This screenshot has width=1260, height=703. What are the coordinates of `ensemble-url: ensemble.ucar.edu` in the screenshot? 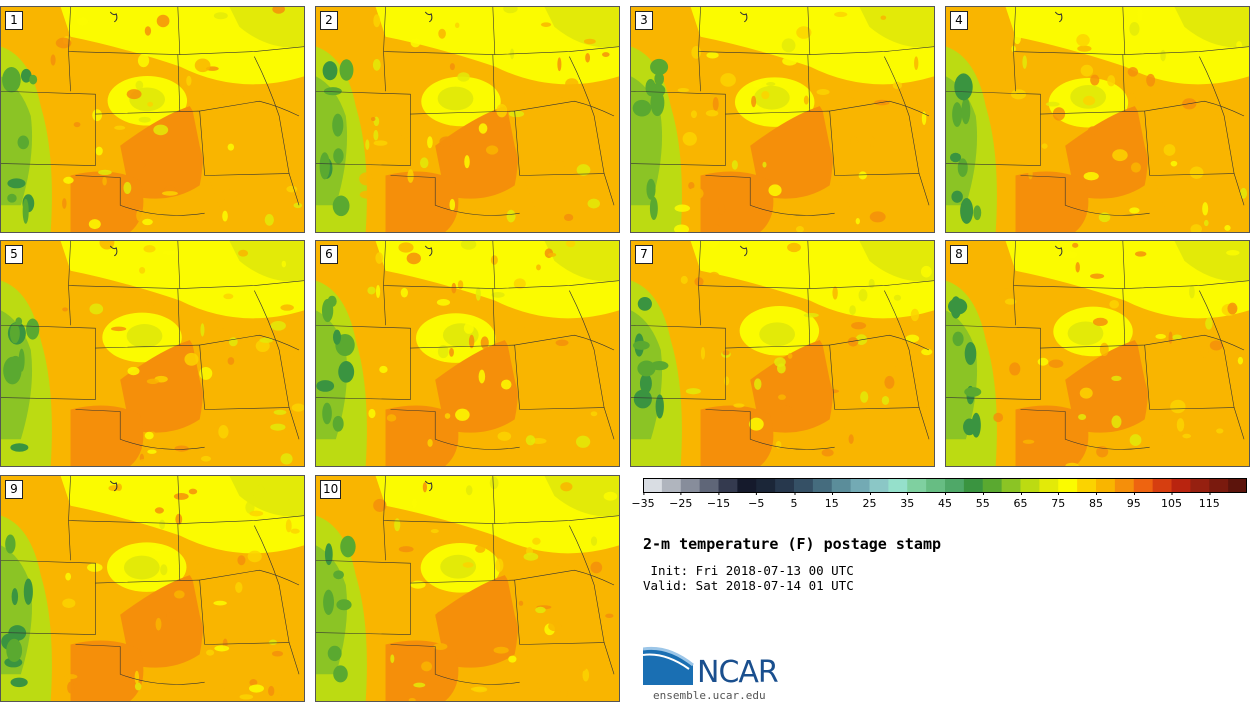 It's located at (709, 695).